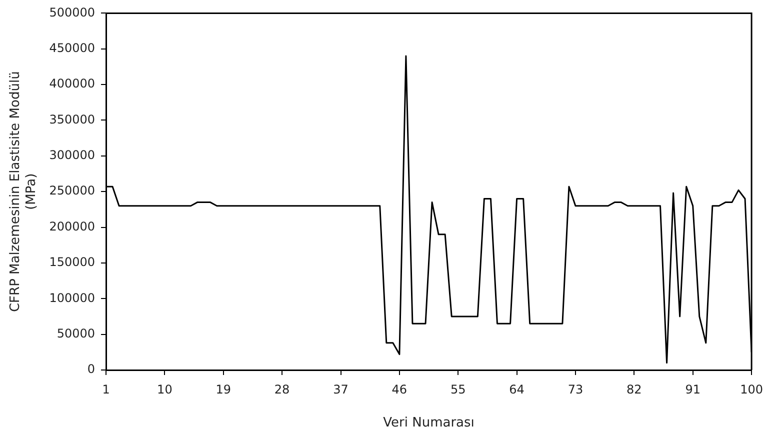 This screenshot has width=771, height=439. What do you see at coordinates (458, 389) in the screenshot?
I see `x-tick-label: 55` at bounding box center [458, 389].